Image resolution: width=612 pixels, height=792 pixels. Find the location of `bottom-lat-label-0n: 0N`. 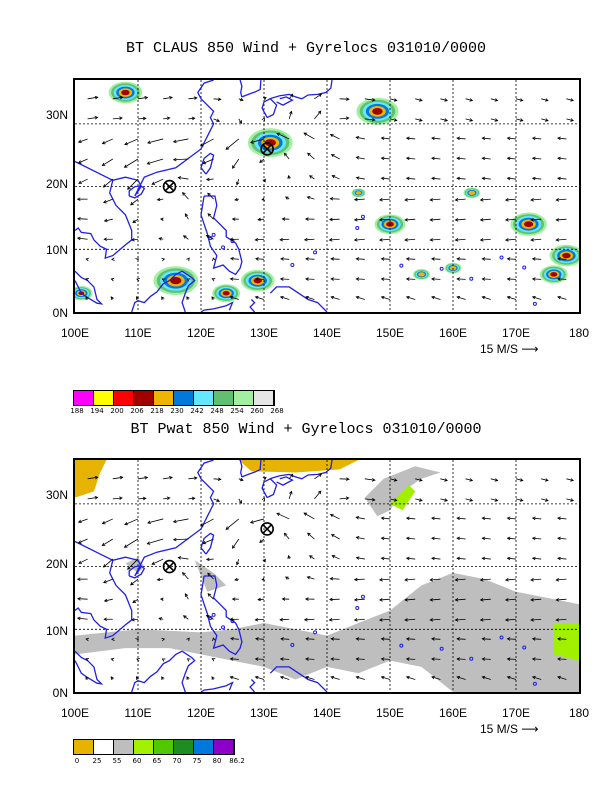

bottom-lat-label-0n: 0N is located at coordinates (60, 693).